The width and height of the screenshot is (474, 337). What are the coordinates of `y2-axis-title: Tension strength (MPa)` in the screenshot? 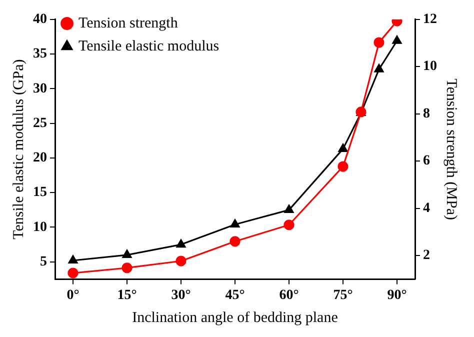 It's located at (451, 149).